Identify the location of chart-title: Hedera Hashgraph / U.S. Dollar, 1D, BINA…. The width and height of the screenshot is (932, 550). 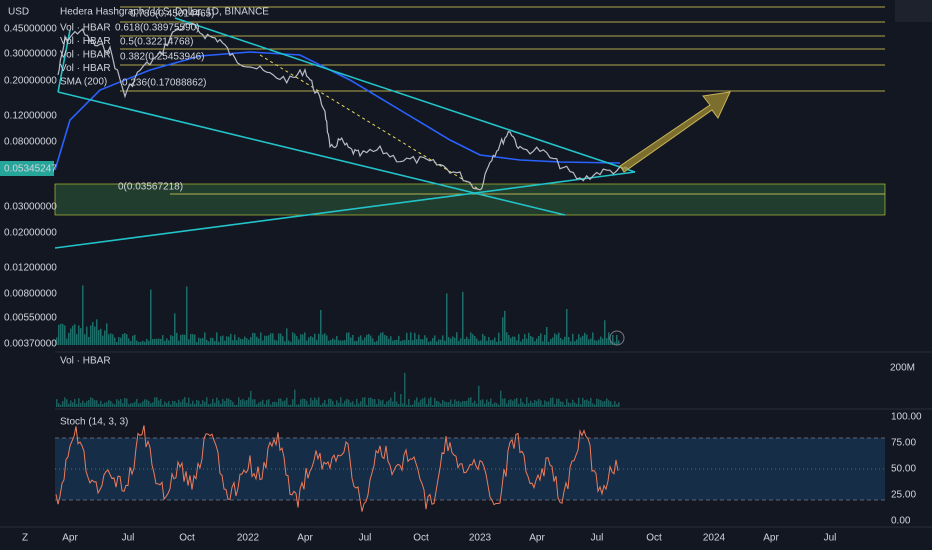
(164, 12).